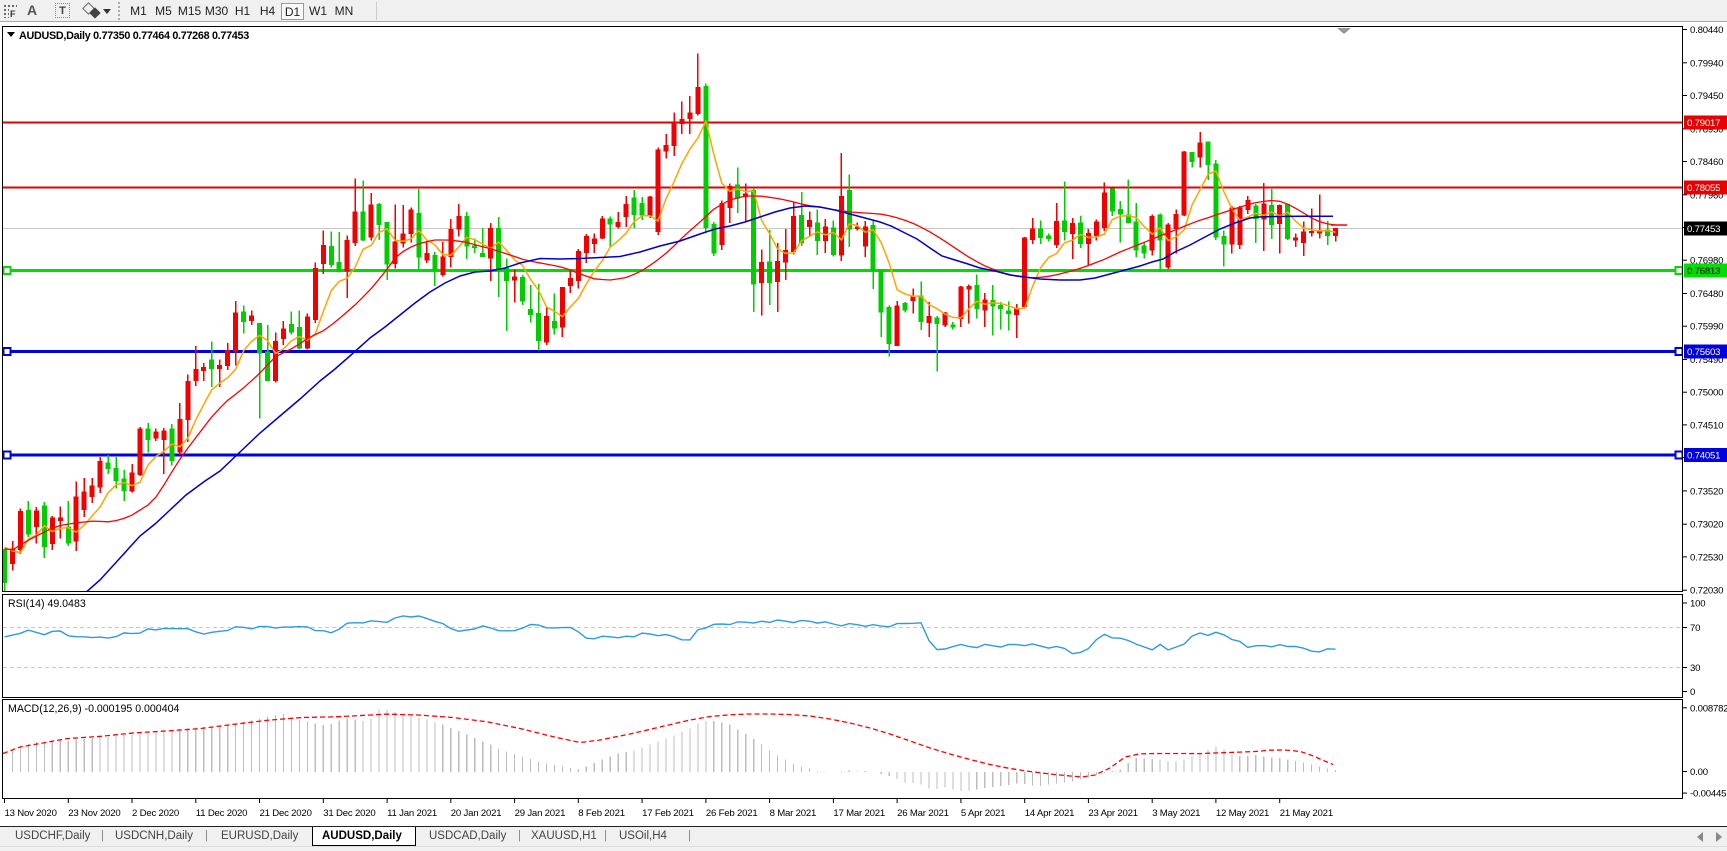  Describe the element at coordinates (349, 813) in the screenshot. I see `svg-text: 31 Dec 2020` at that location.